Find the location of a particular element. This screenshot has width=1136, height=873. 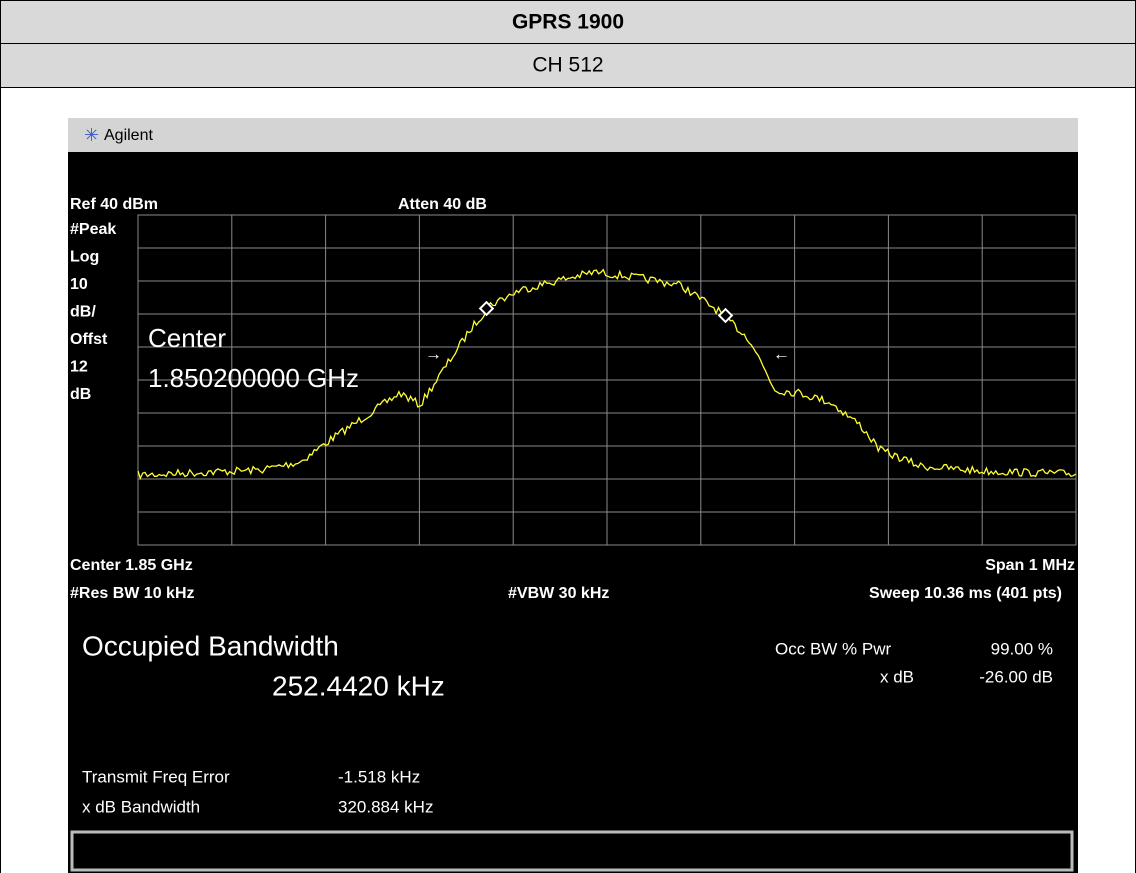

xdb-value: -26.00 dB is located at coordinates (1016, 676).